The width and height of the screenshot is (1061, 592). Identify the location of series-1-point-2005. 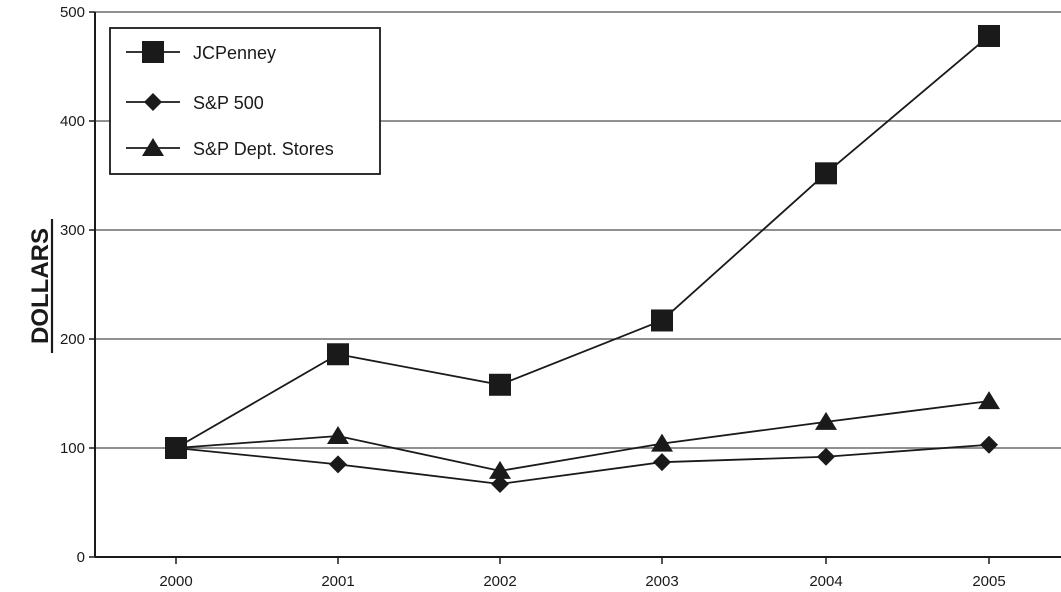
(989, 444).